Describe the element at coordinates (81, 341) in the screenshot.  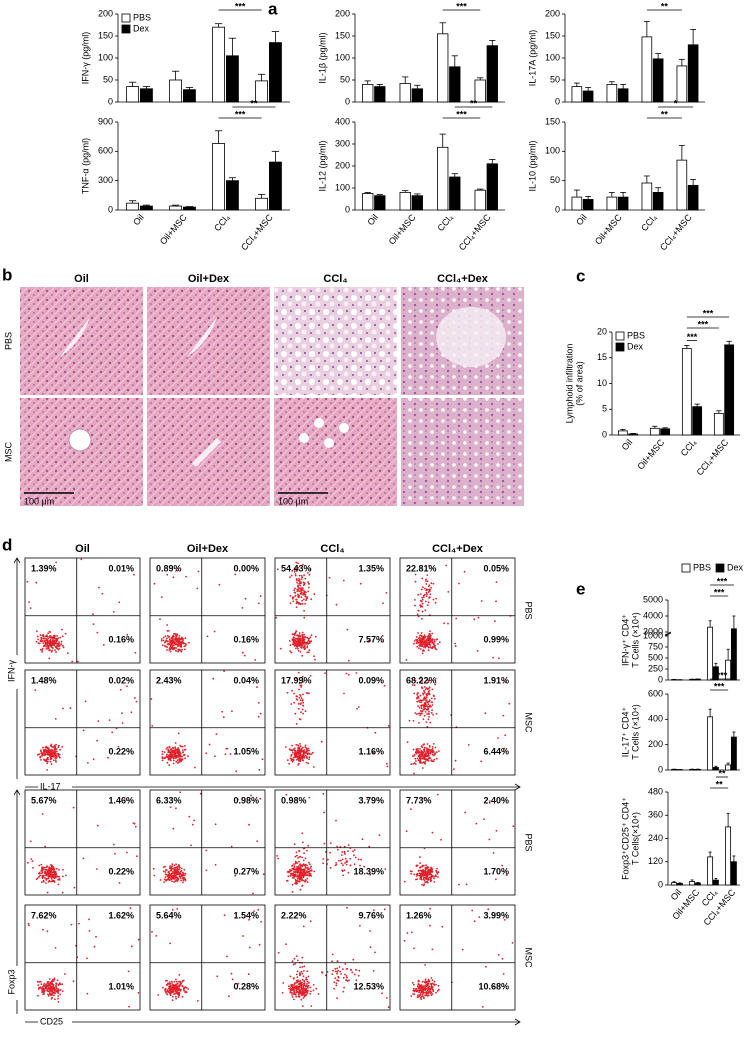
I see `histology-image` at that location.